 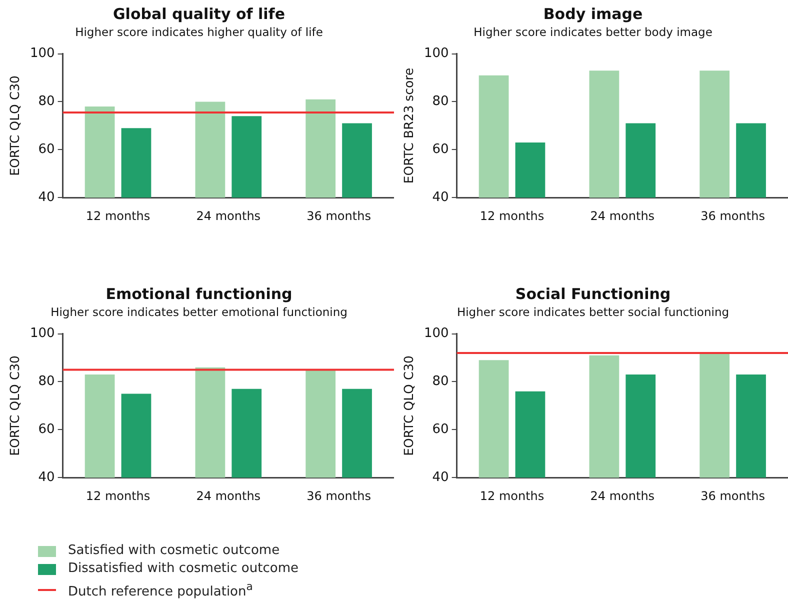 What do you see at coordinates (199, 13) in the screenshot?
I see `chart-title: Global quality of life` at bounding box center [199, 13].